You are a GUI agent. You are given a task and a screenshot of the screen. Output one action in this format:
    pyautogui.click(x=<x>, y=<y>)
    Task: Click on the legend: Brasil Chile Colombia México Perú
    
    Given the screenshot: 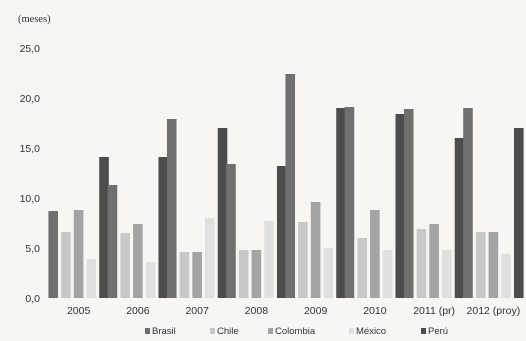 What is the action you would take?
    pyautogui.click(x=296, y=331)
    